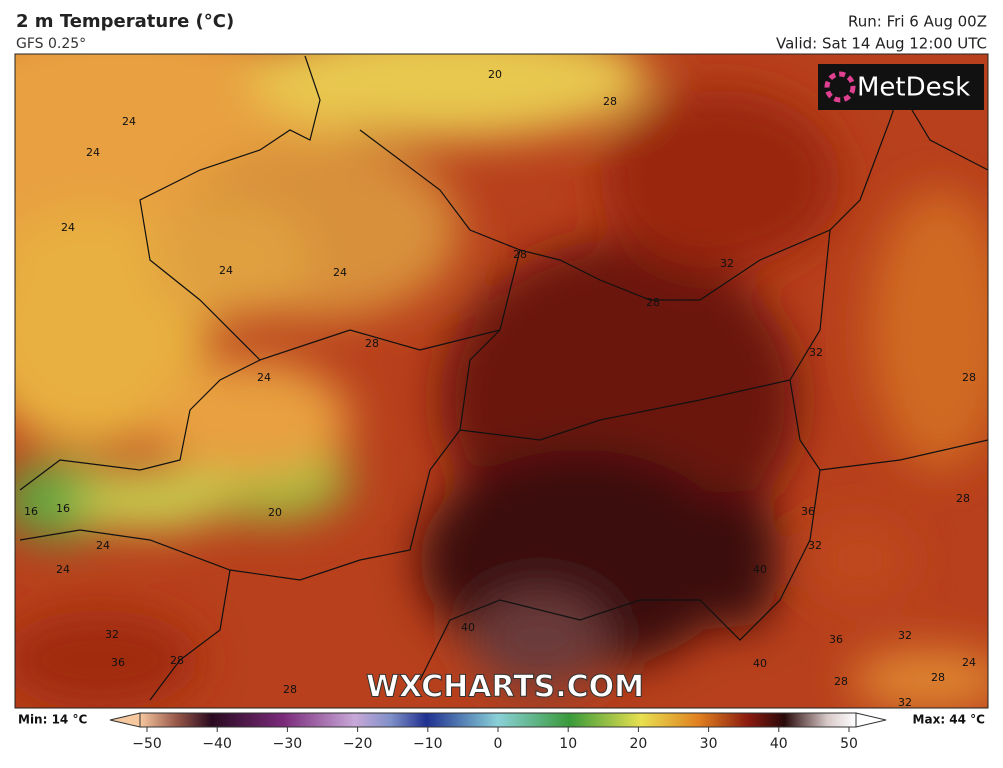  What do you see at coordinates (125, 21) in the screenshot?
I see `title: 2 m Temperature (°C)` at bounding box center [125, 21].